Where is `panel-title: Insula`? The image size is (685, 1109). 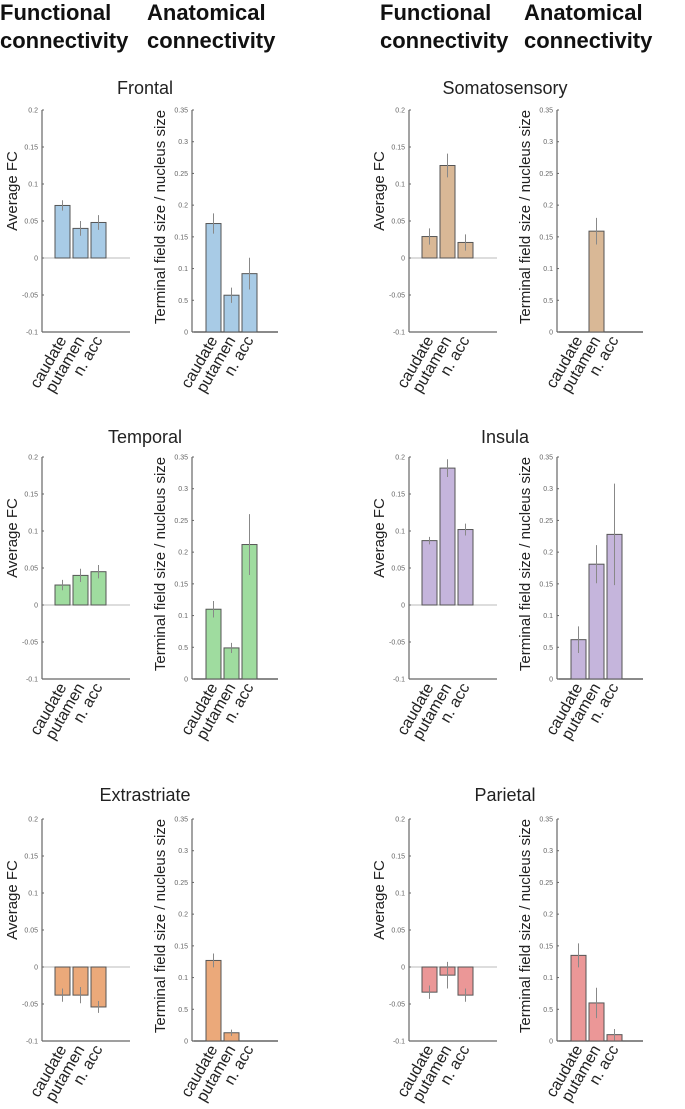
panel-title: Insula is located at coordinates (505, 437).